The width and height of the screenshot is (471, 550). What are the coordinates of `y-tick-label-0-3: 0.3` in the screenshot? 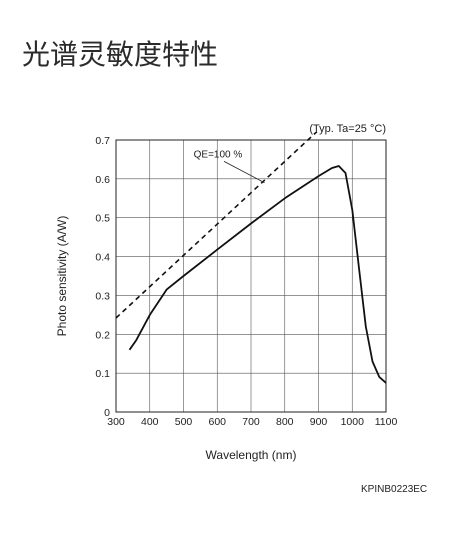 It's located at (102, 296).